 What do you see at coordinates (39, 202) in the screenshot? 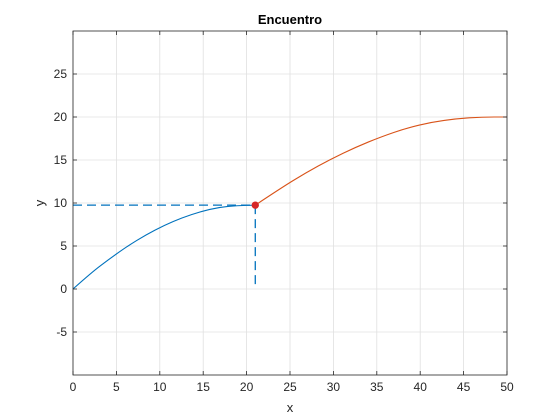
I see `y-axis-label: y` at bounding box center [39, 202].